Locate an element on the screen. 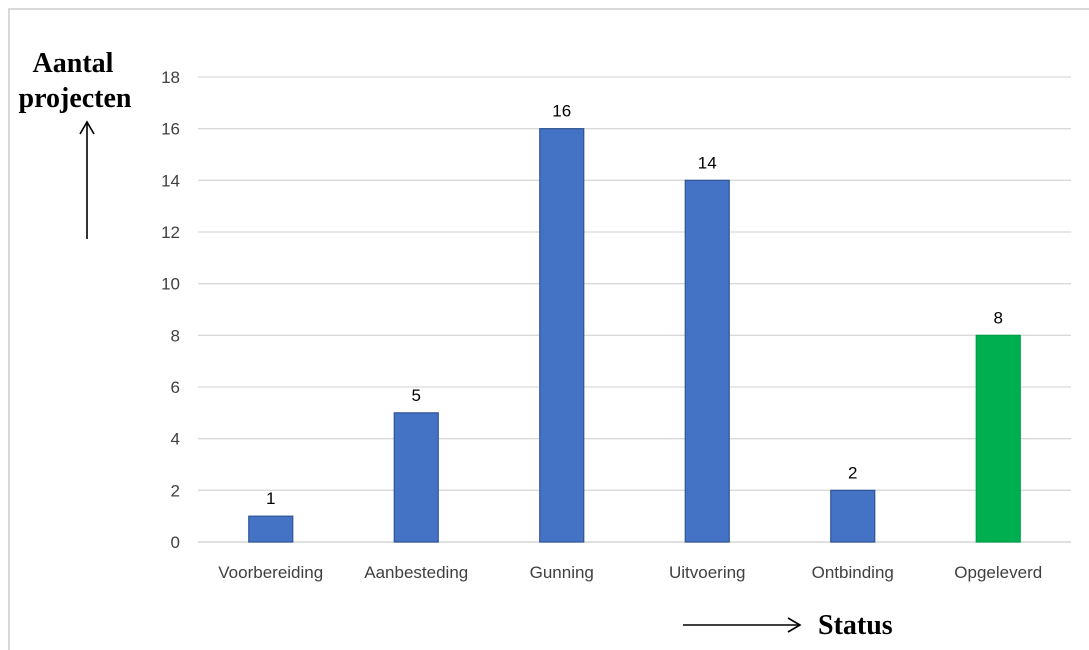 Image resolution: width=1089 pixels, height=650 pixels. bar-ontbinding is located at coordinates (853, 516).